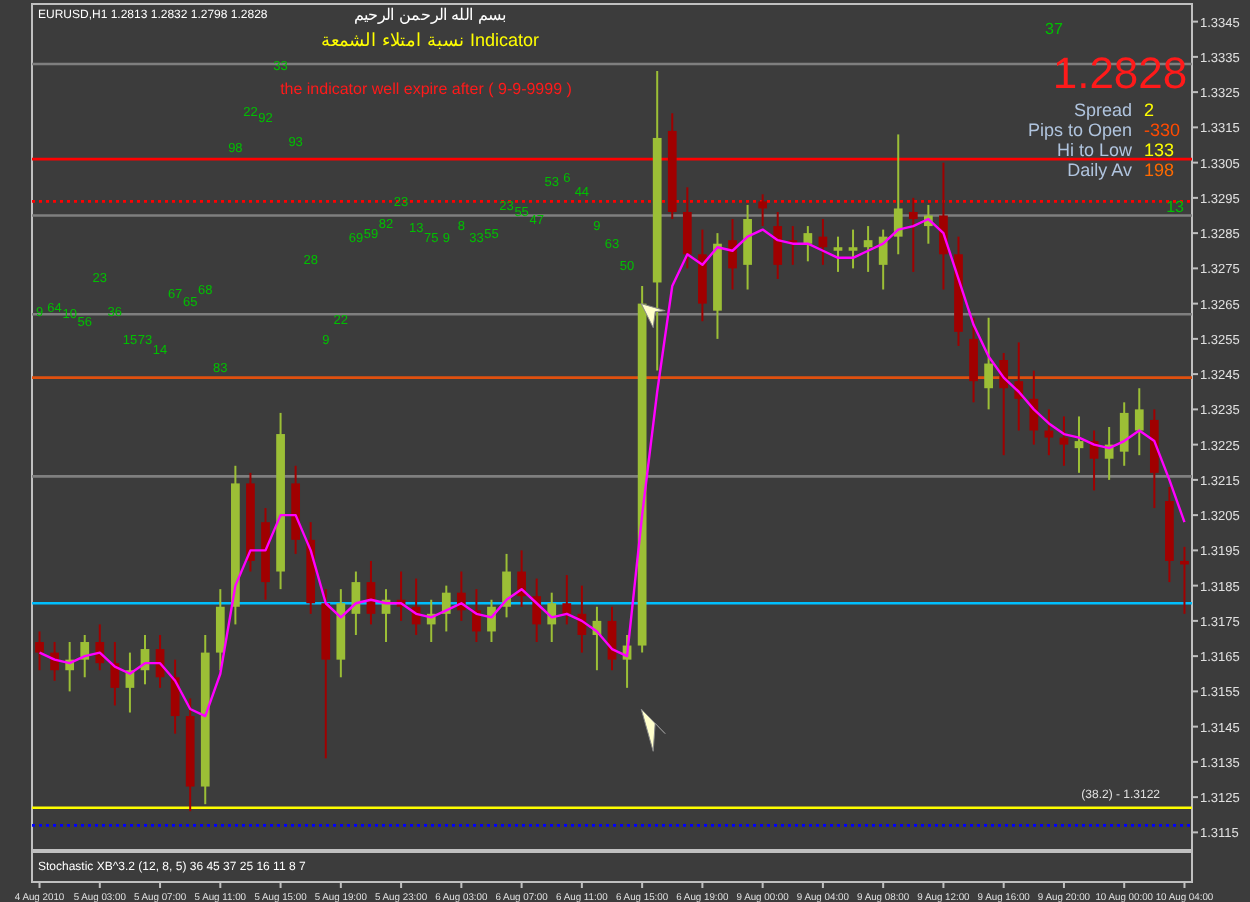 This screenshot has height=902, width=1250. I want to click on annotation: 37, so click(1054, 29).